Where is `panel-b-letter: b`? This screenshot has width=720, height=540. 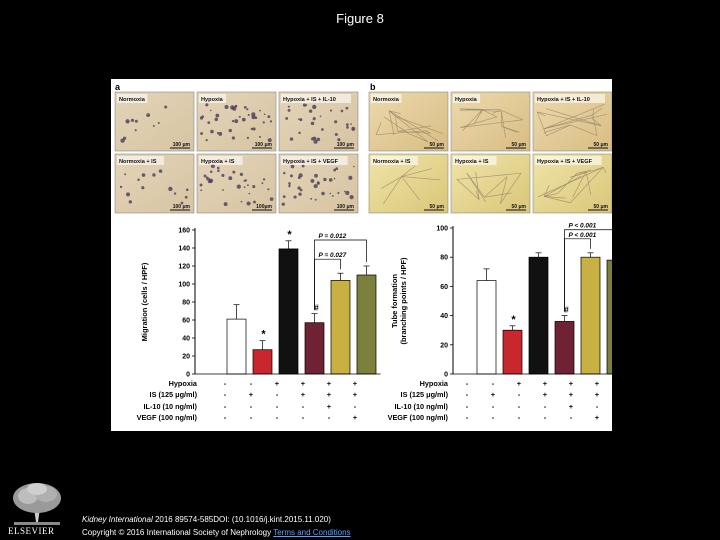
panel-b-letter: b is located at coordinates (373, 87).